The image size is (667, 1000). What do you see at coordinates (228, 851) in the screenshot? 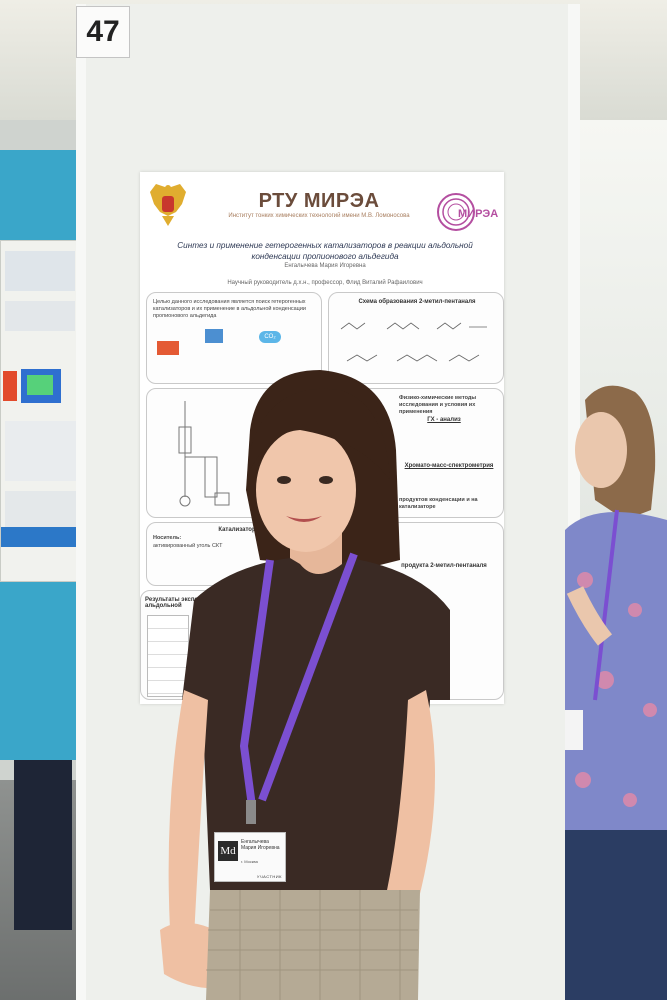
I see `badge-logo: Md` at bounding box center [228, 851].